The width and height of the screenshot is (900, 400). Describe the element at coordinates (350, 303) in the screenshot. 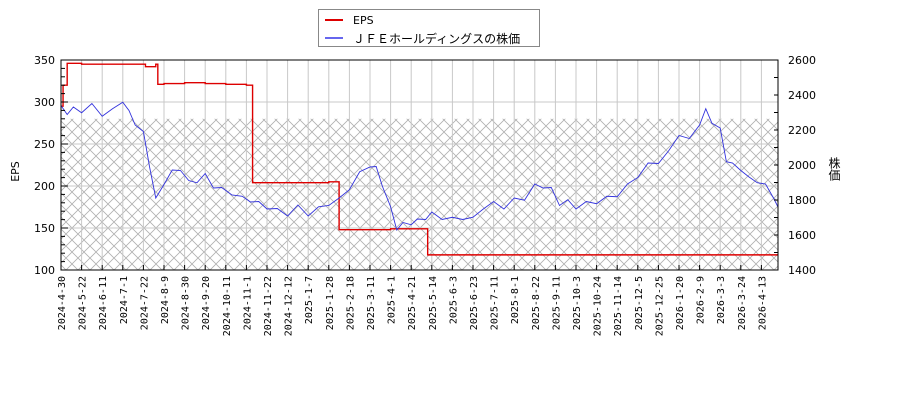

I see `x-tick-label: 2025-2-18` at that location.